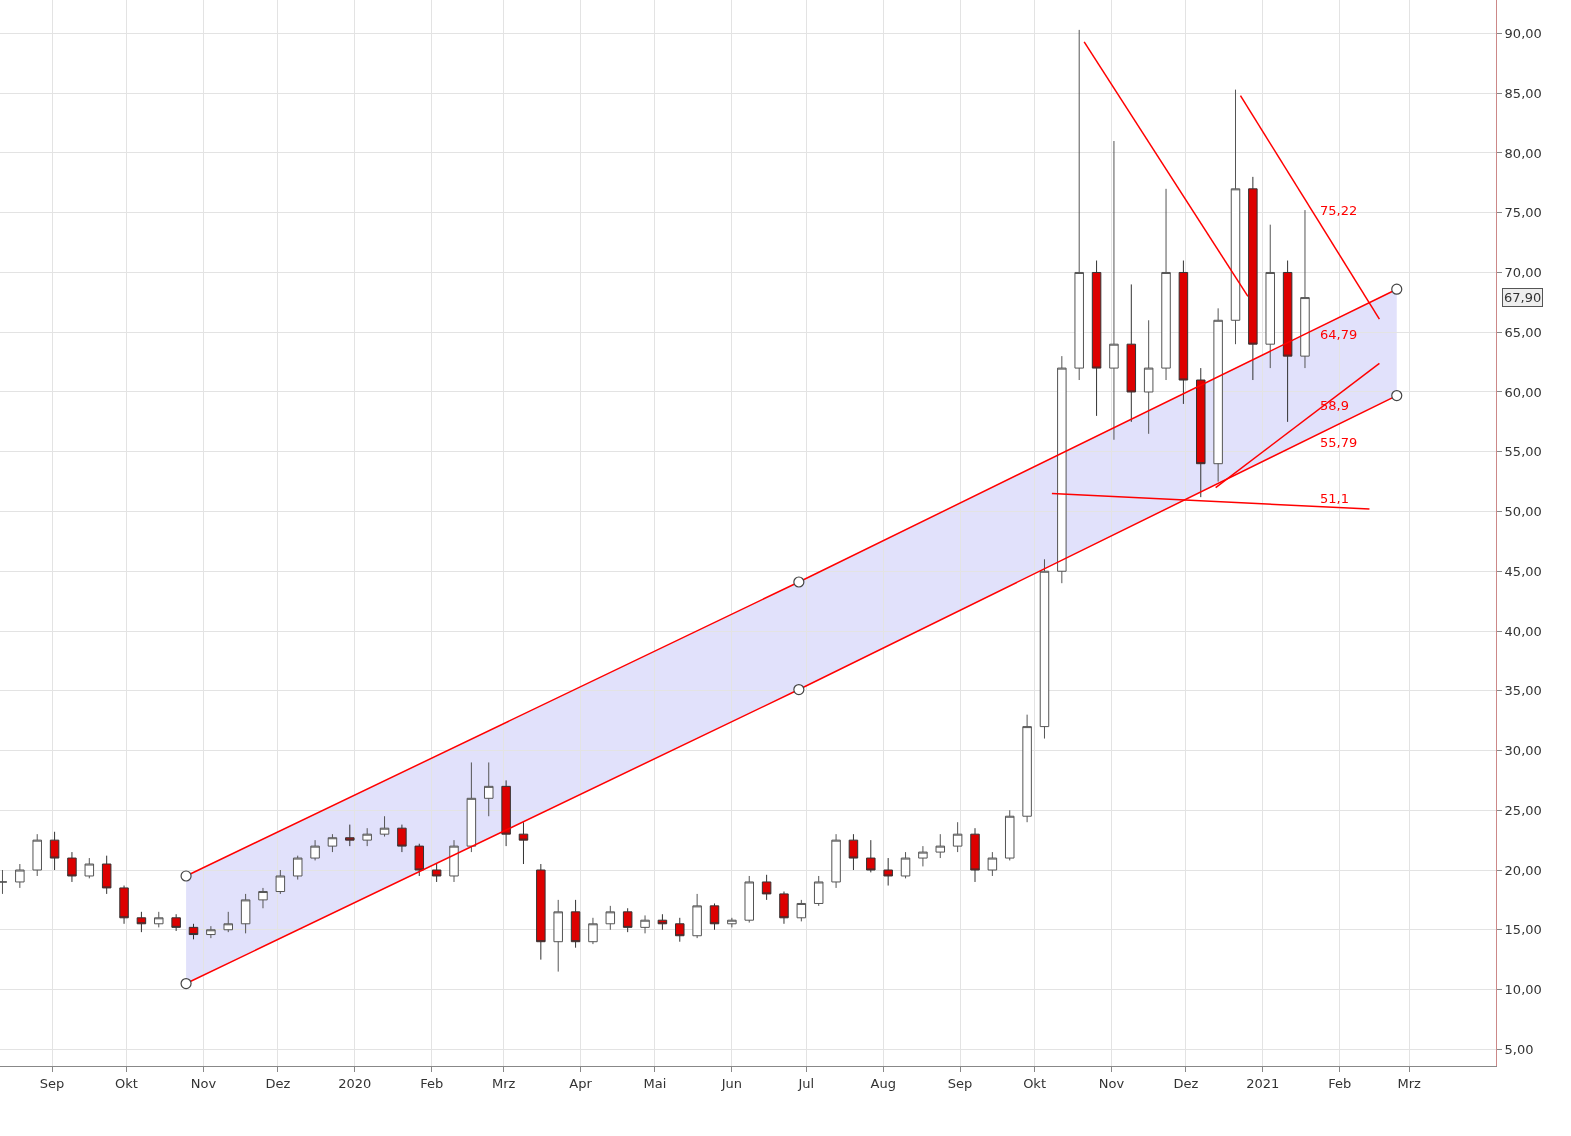  Describe the element at coordinates (1523, 153) in the screenshot. I see `y-tick-label: 80,00` at that location.